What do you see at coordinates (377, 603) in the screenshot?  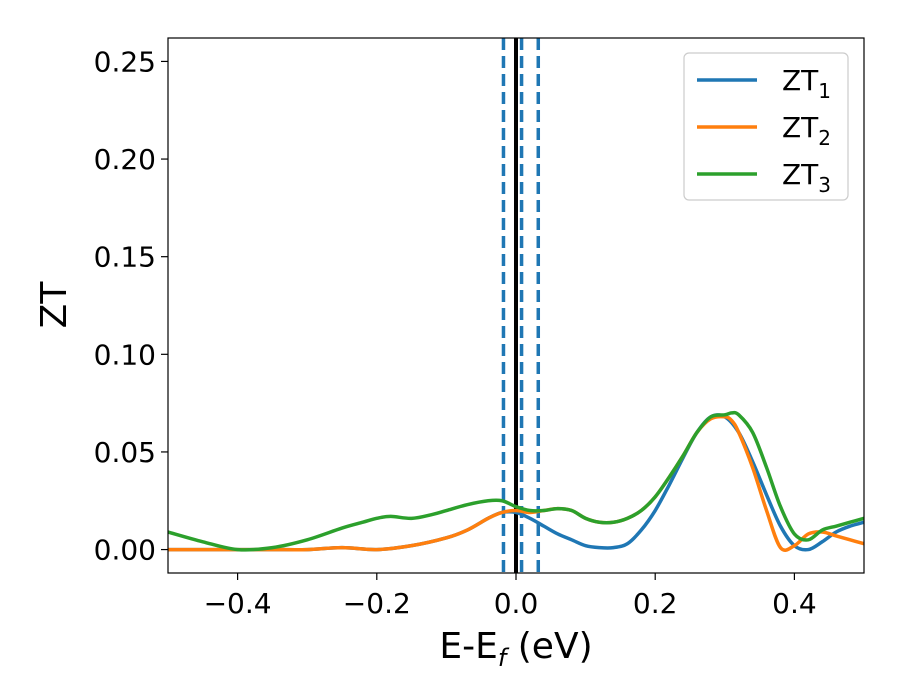 I see `x-tick-label: −0.2` at bounding box center [377, 603].